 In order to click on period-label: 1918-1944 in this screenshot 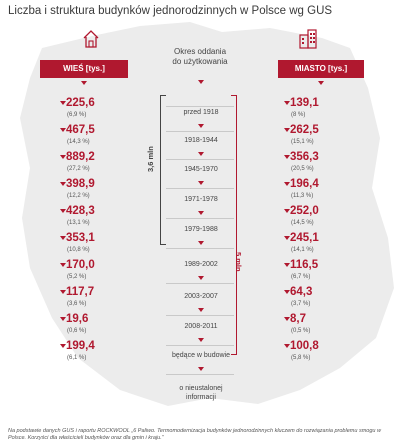, I will do `click(201, 140)`.